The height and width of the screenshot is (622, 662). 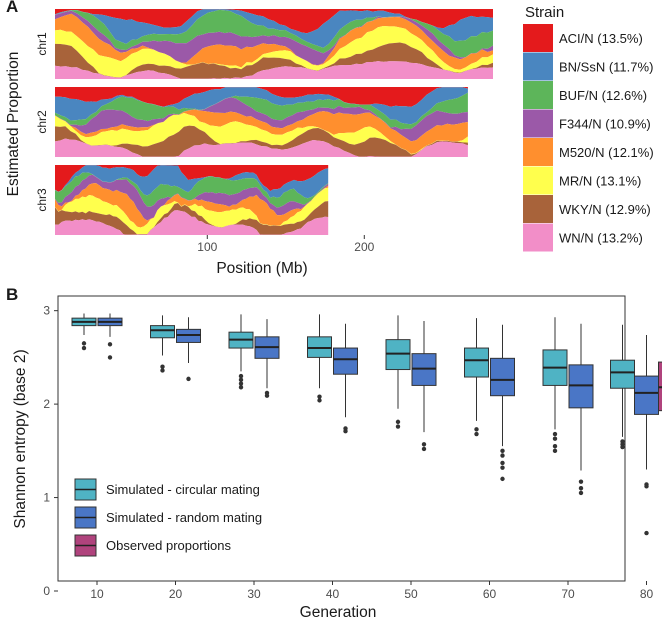 I want to click on chromosome-track-chr1, so click(x=274, y=44).